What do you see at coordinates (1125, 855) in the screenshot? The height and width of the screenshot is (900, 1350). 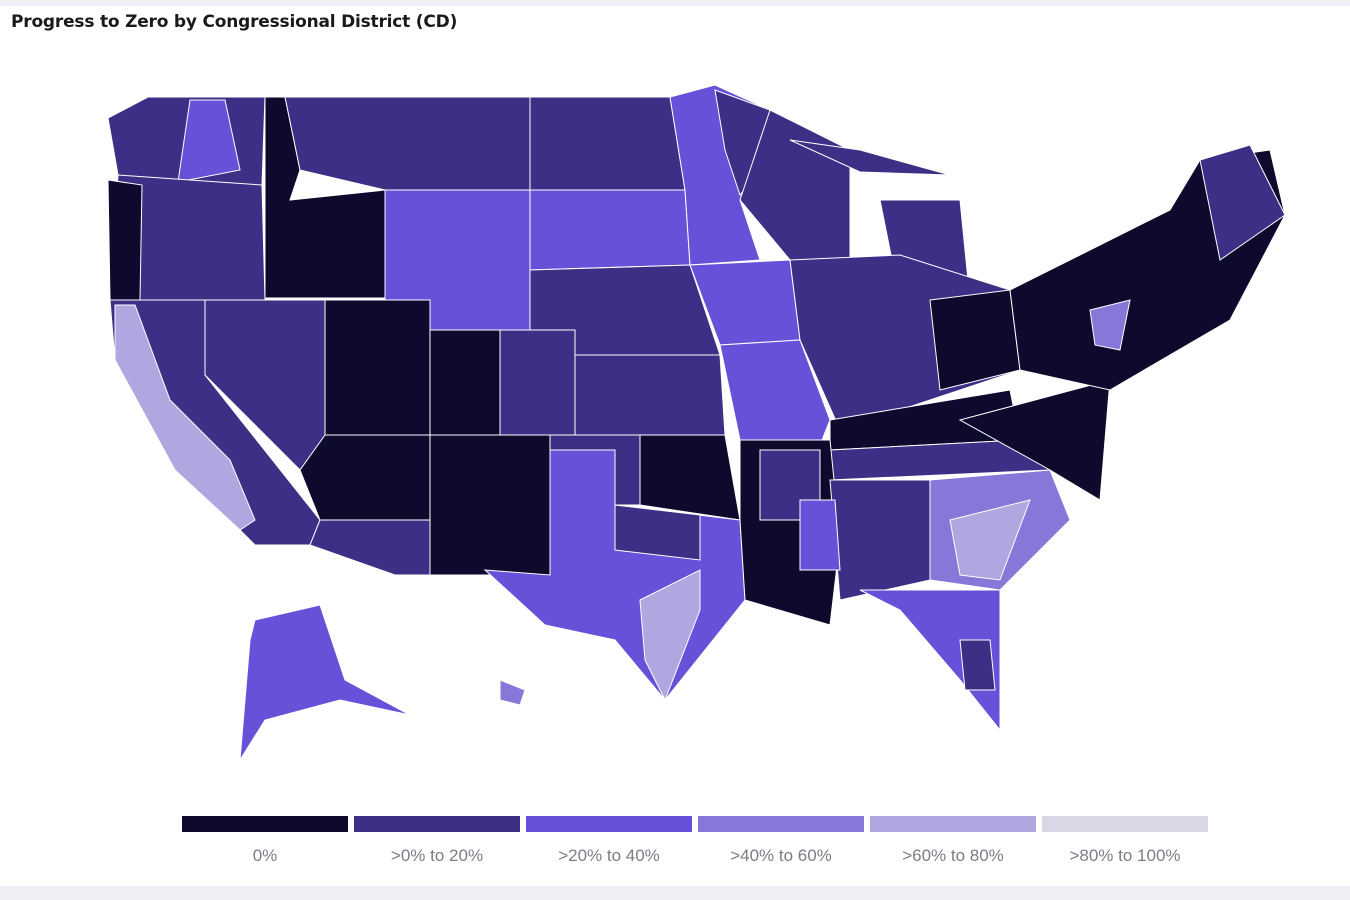 I see `legend-label: >80% to 100%` at bounding box center [1125, 855].